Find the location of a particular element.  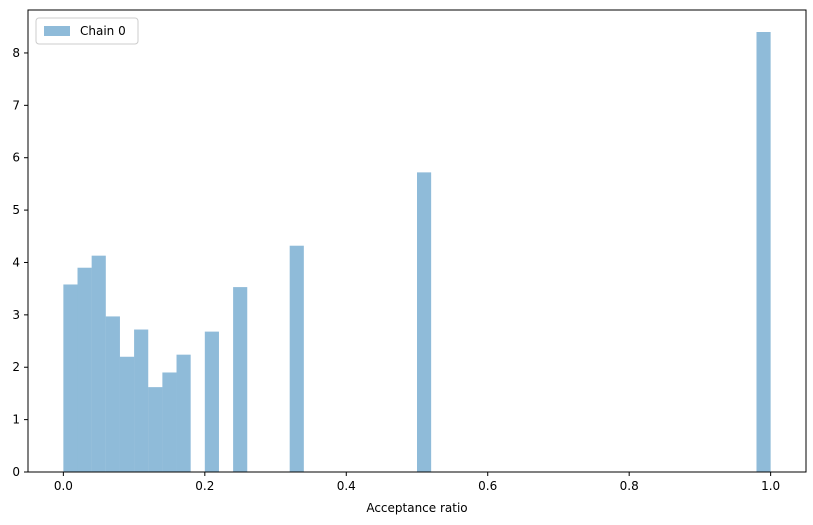

y-tick-label: 6 is located at coordinates (16, 158).